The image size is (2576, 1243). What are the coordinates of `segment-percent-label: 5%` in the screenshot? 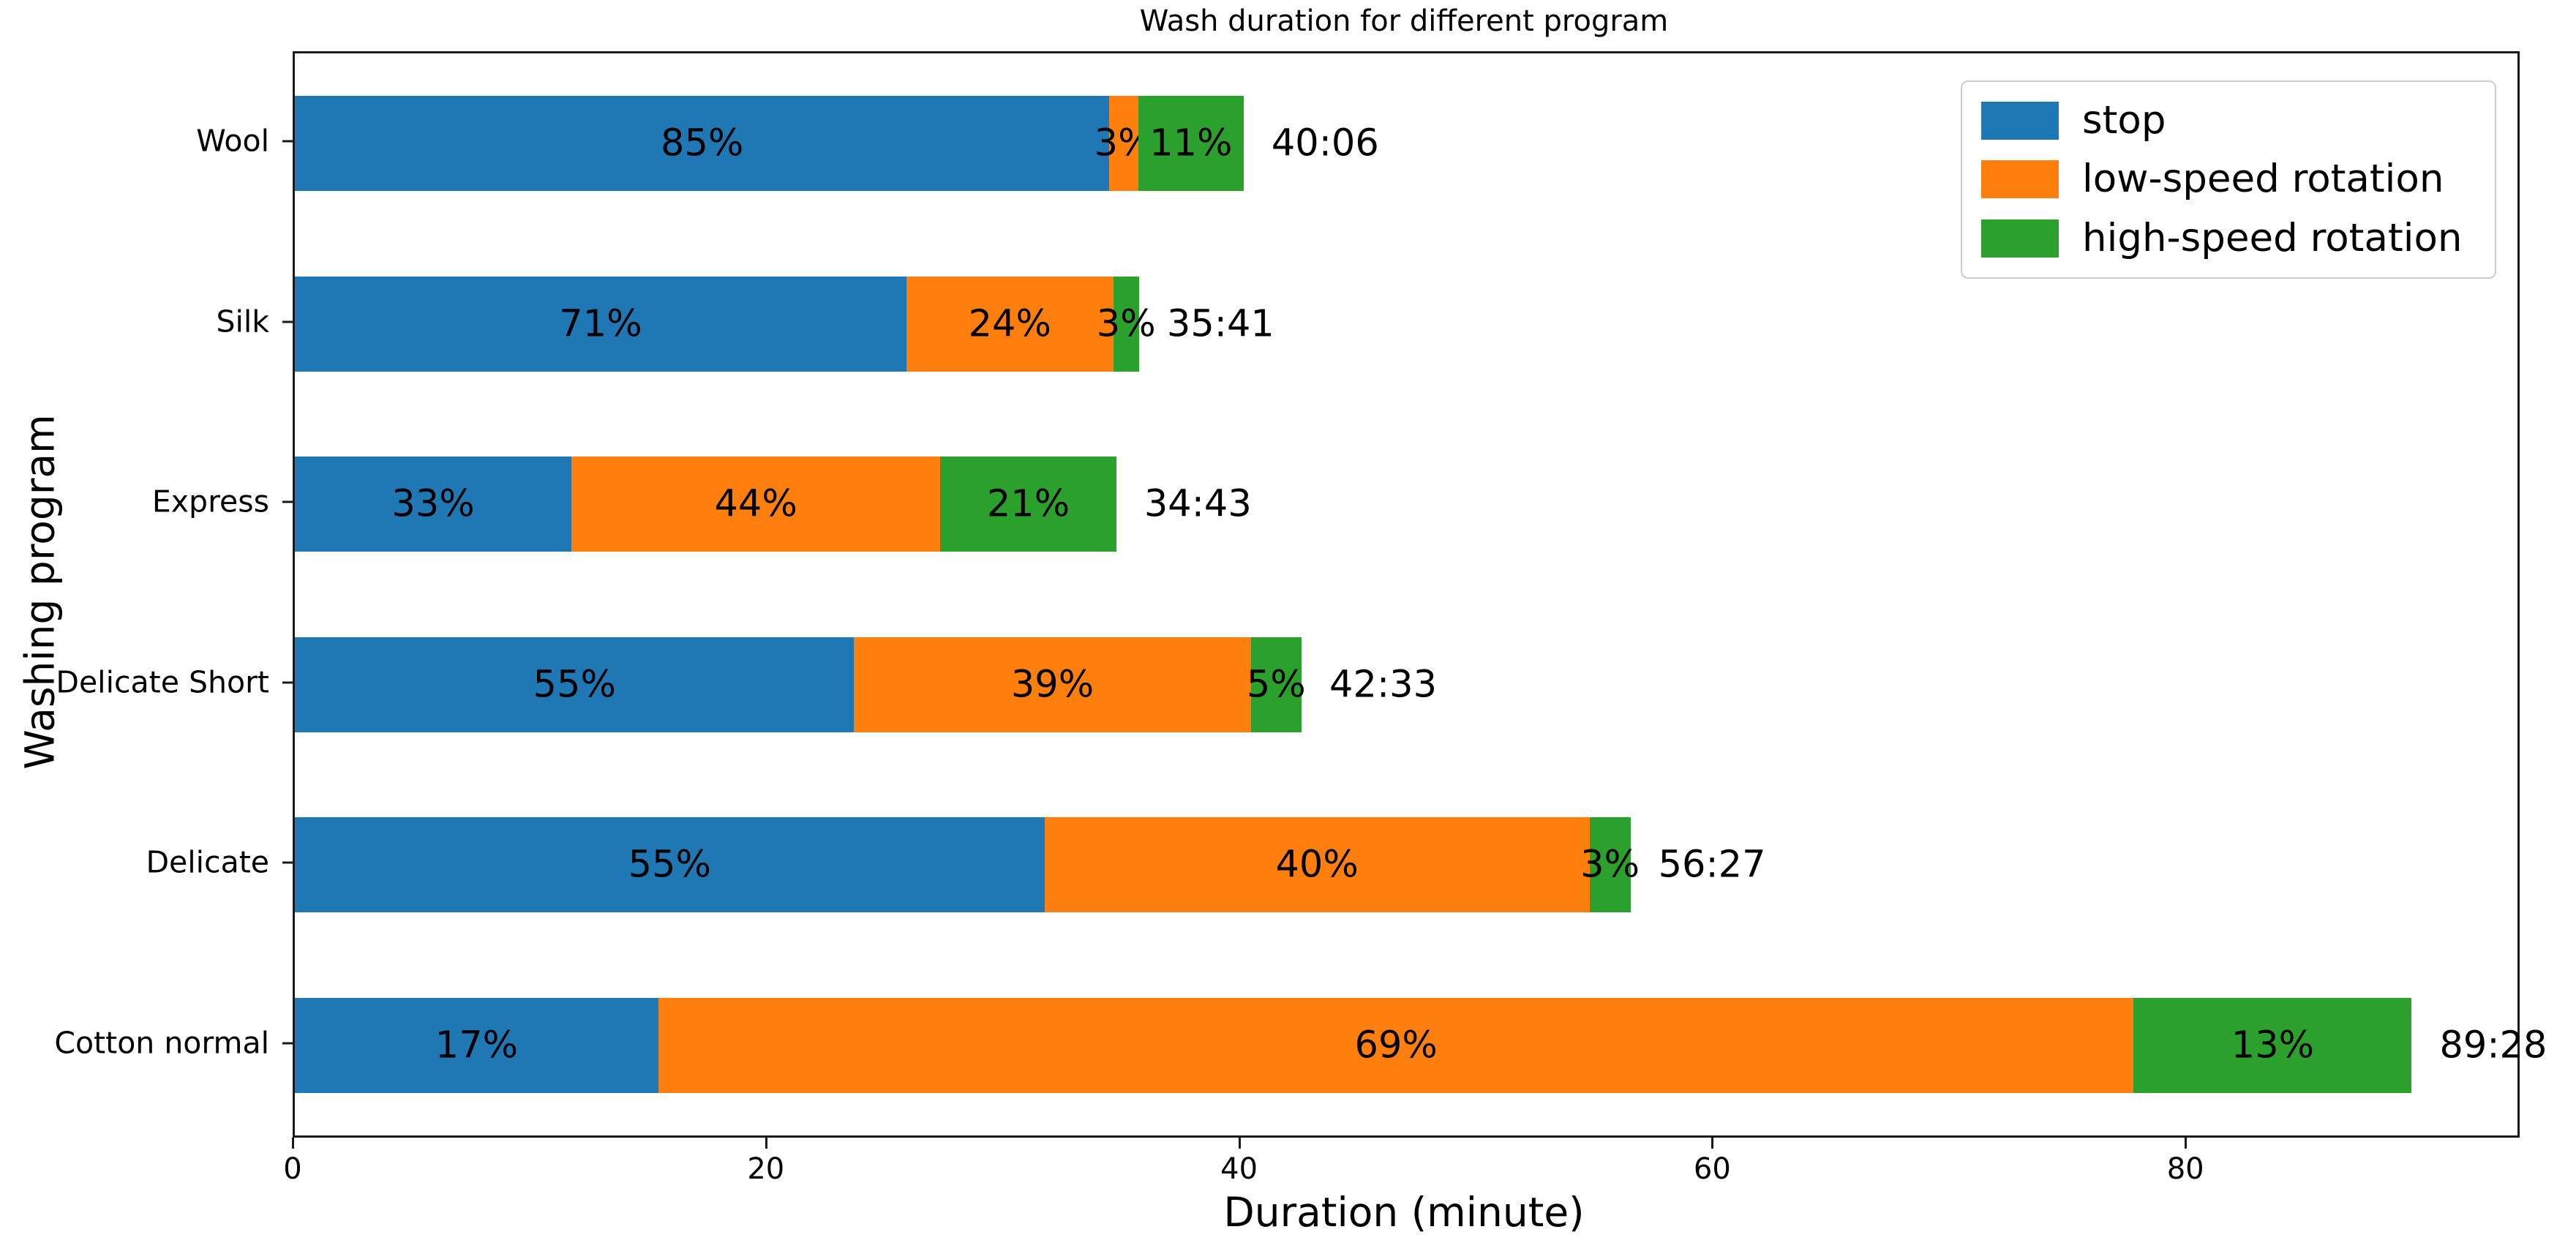 It's located at (1276, 685).